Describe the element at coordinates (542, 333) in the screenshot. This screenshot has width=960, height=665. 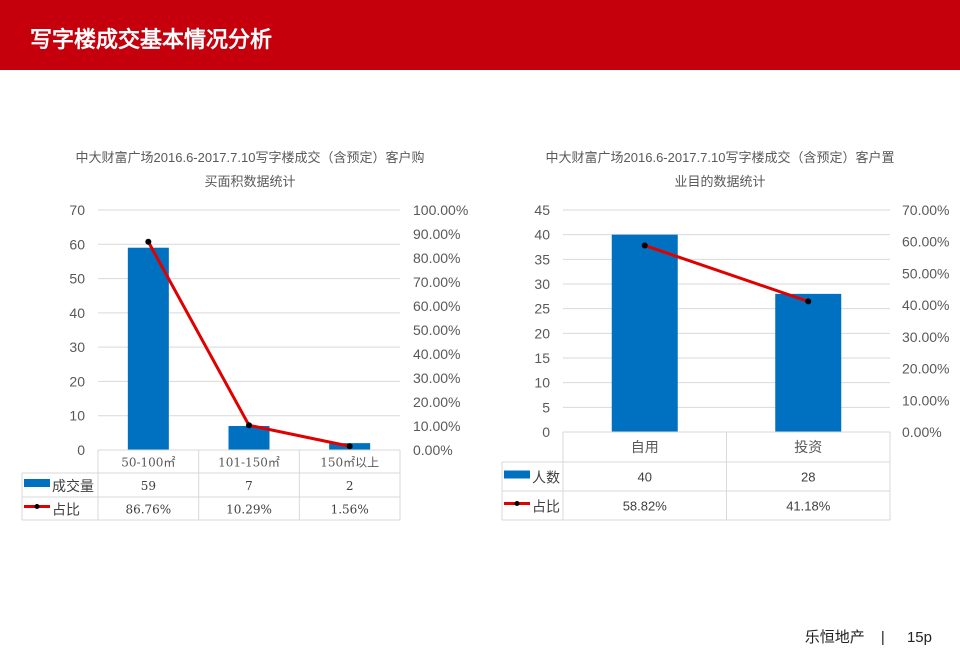
I see `chart2-left-tick-label: 20` at that location.